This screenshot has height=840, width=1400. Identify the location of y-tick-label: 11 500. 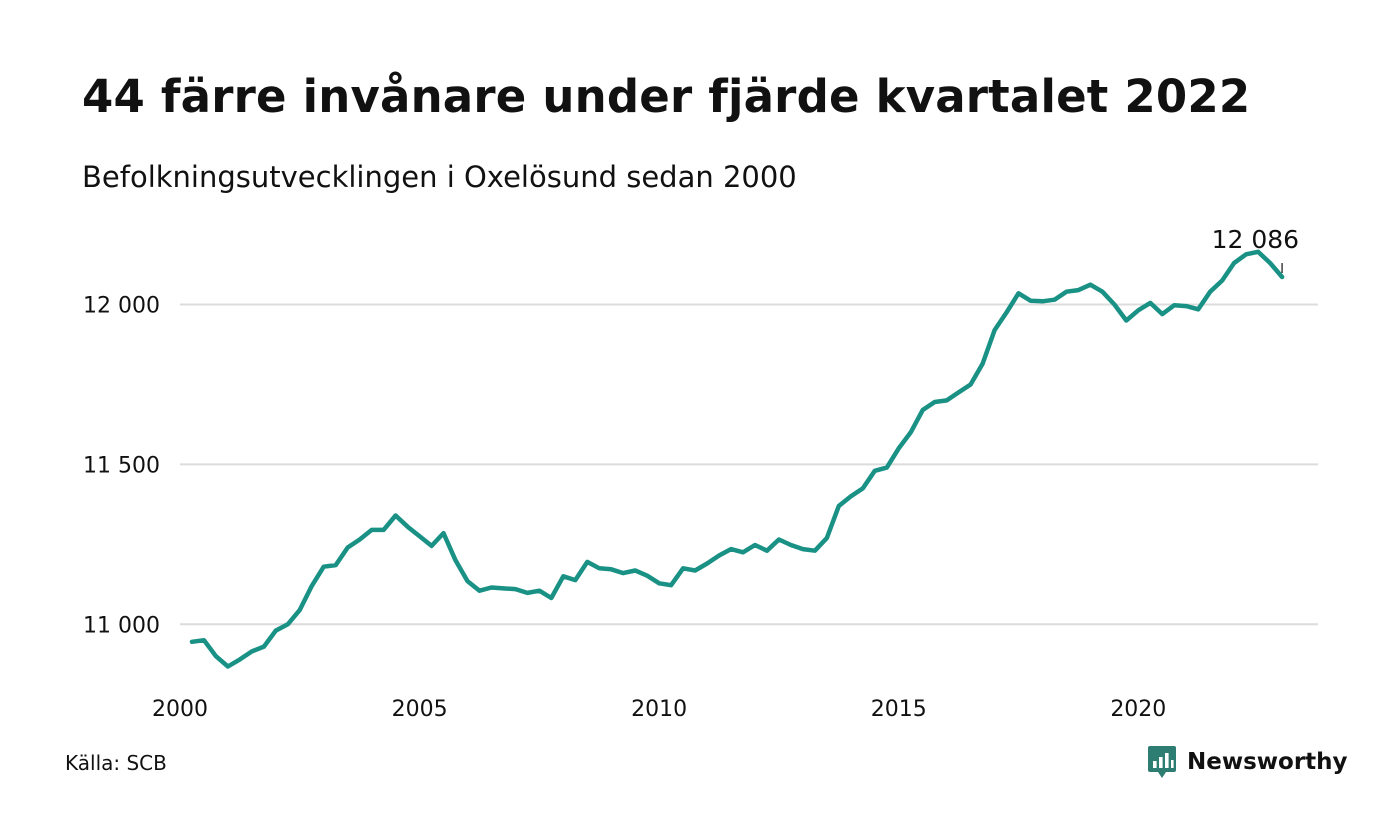
(121, 465).